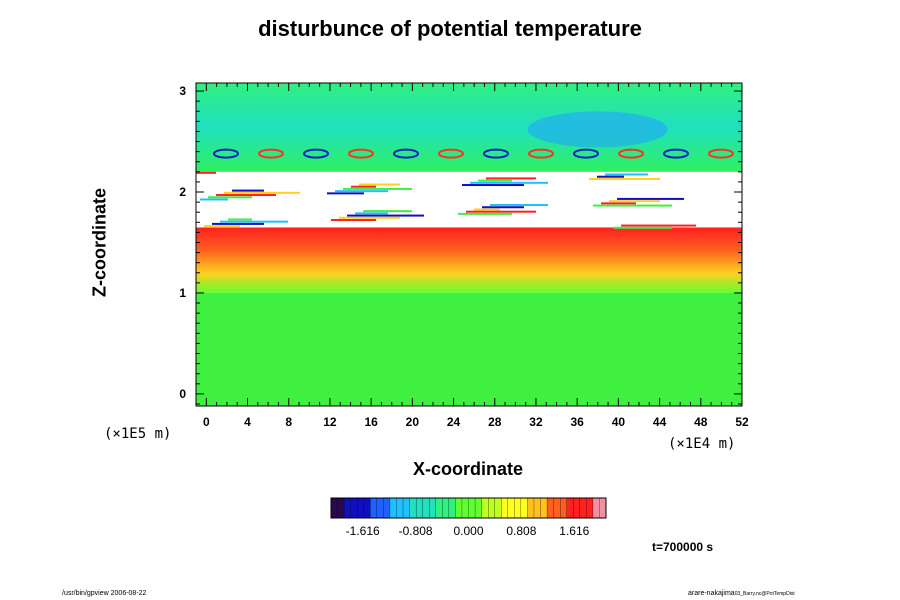 The image size is (900, 600). What do you see at coordinates (454, 422) in the screenshot?
I see `x-tick-label: 24` at bounding box center [454, 422].